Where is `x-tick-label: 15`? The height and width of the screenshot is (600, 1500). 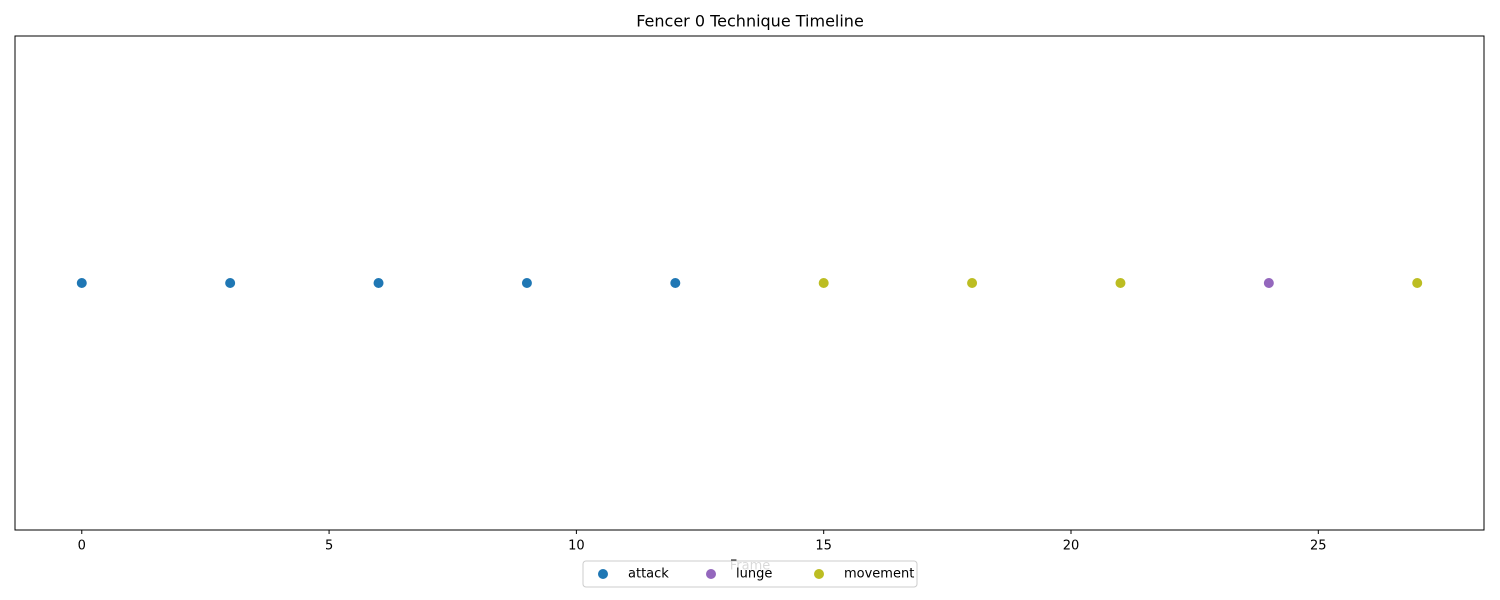 x-tick-label: 15 is located at coordinates (823, 546).